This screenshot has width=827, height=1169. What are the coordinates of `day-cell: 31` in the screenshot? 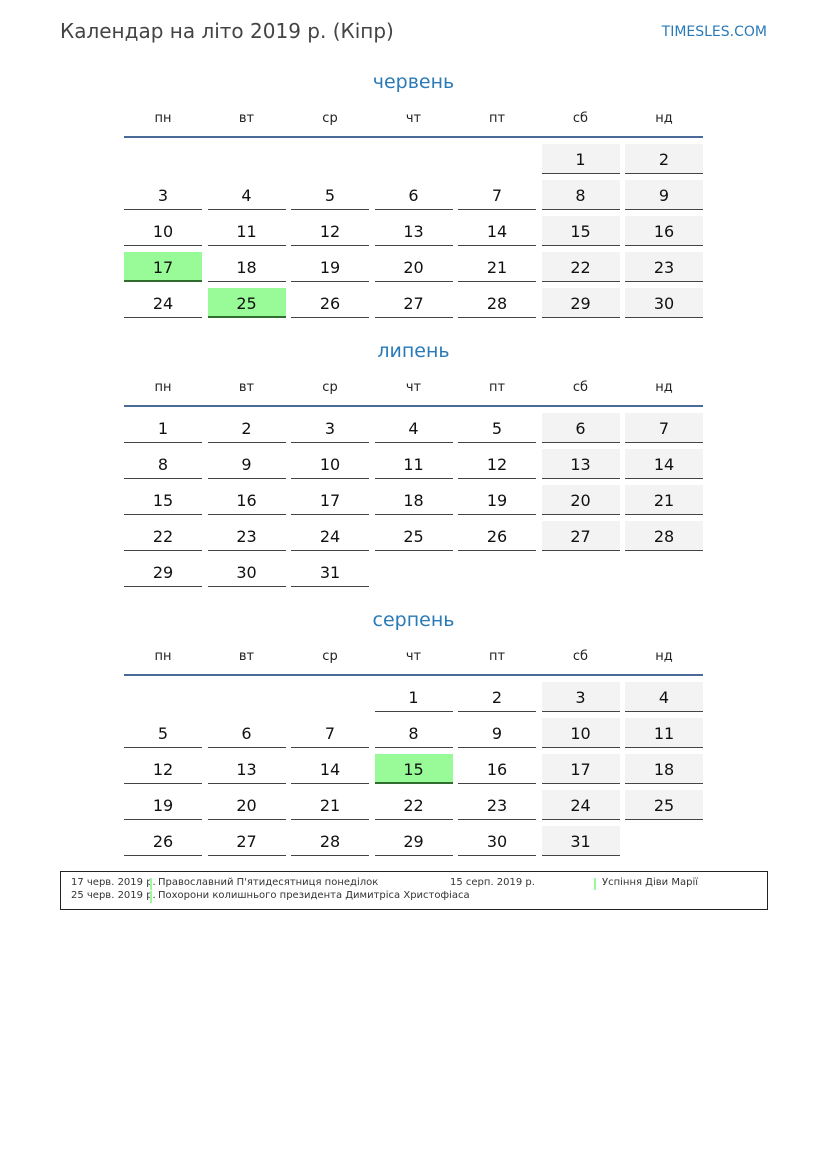 It's located at (330, 572).